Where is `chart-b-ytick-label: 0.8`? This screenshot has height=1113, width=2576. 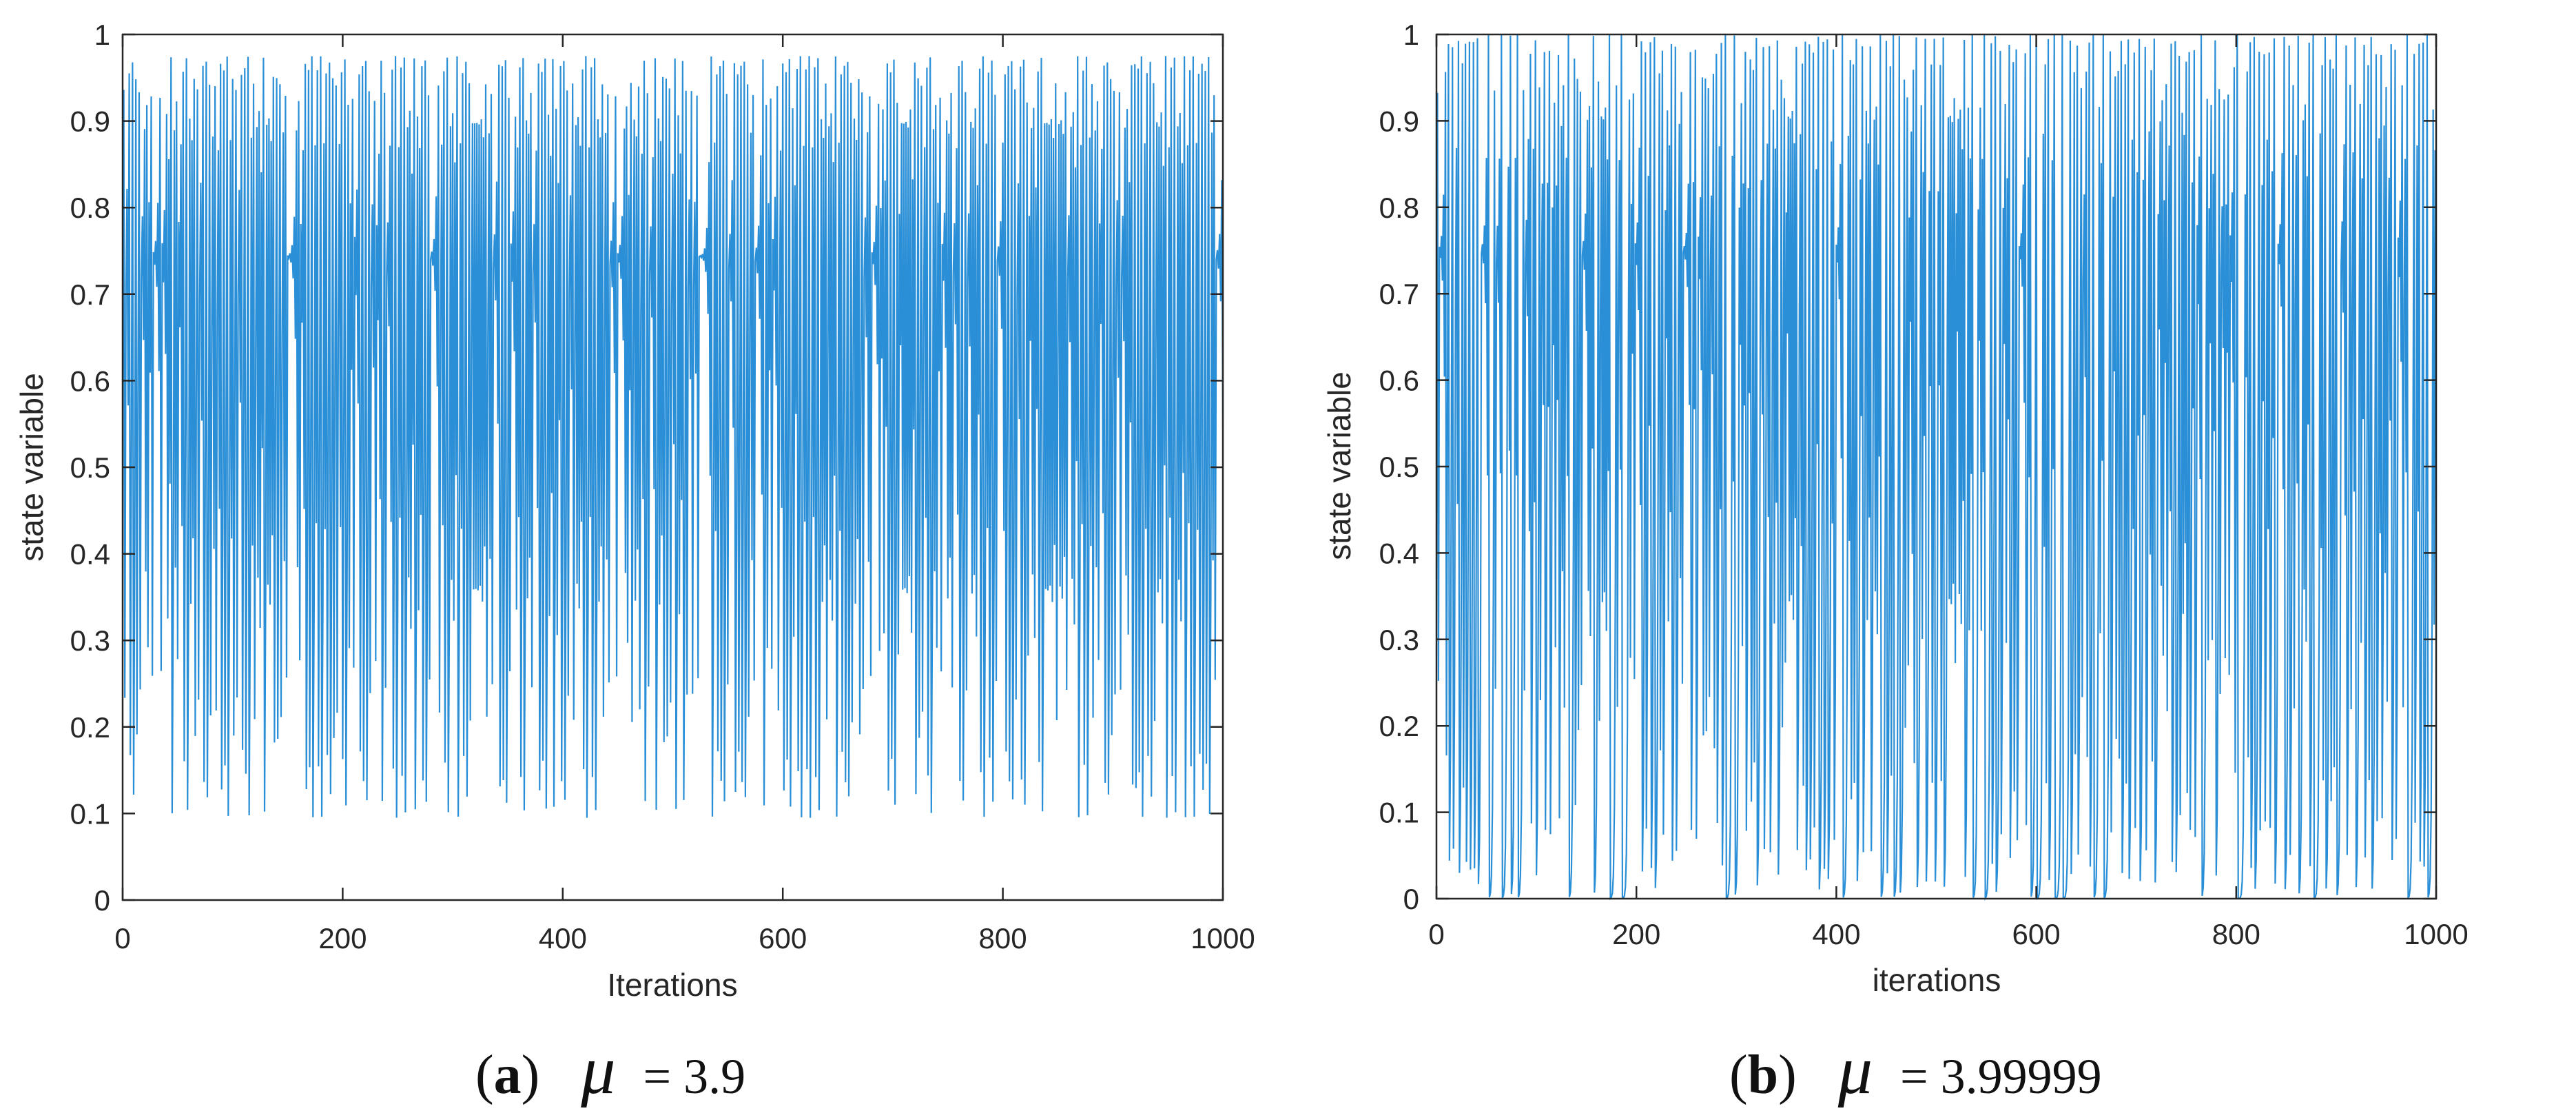
chart-b-ytick-label: 0.8 is located at coordinates (1399, 208).